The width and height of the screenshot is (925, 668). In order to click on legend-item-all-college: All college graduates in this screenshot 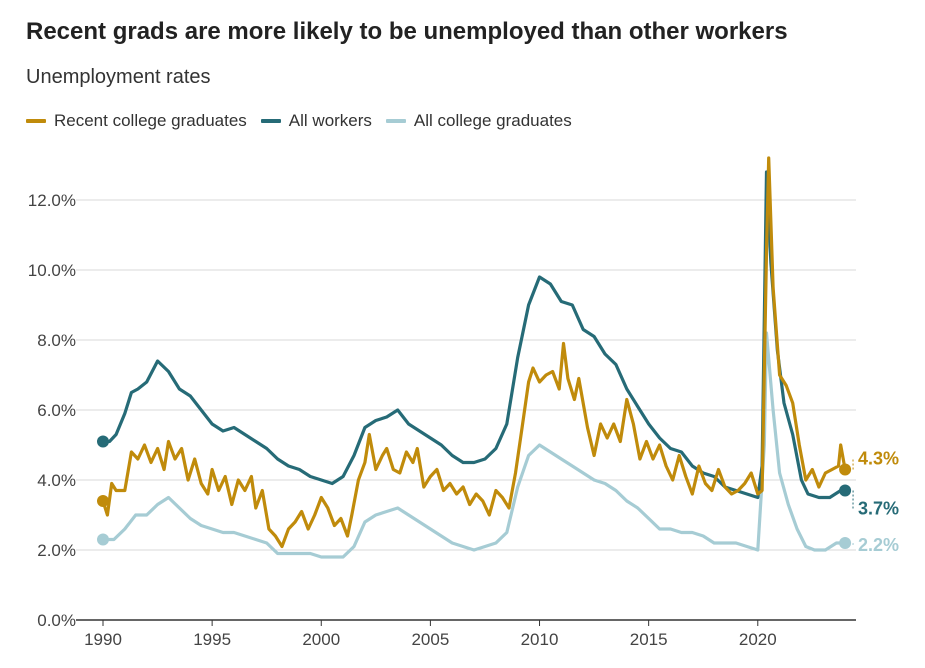, I will do `click(478, 121)`.